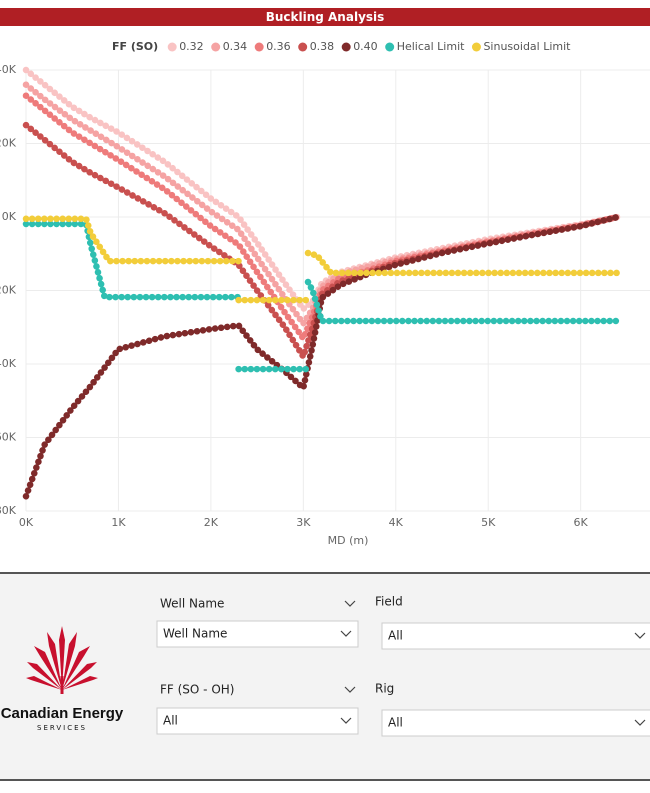  What do you see at coordinates (322, 46) in the screenshot?
I see `legend-label: 0.38` at bounding box center [322, 46].